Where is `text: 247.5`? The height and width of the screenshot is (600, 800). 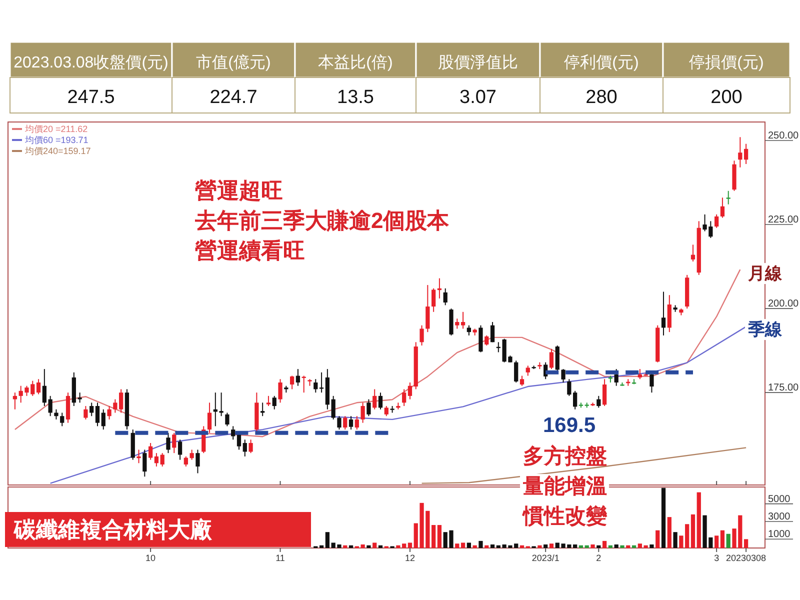
text: 247.5 is located at coordinates (91, 97).